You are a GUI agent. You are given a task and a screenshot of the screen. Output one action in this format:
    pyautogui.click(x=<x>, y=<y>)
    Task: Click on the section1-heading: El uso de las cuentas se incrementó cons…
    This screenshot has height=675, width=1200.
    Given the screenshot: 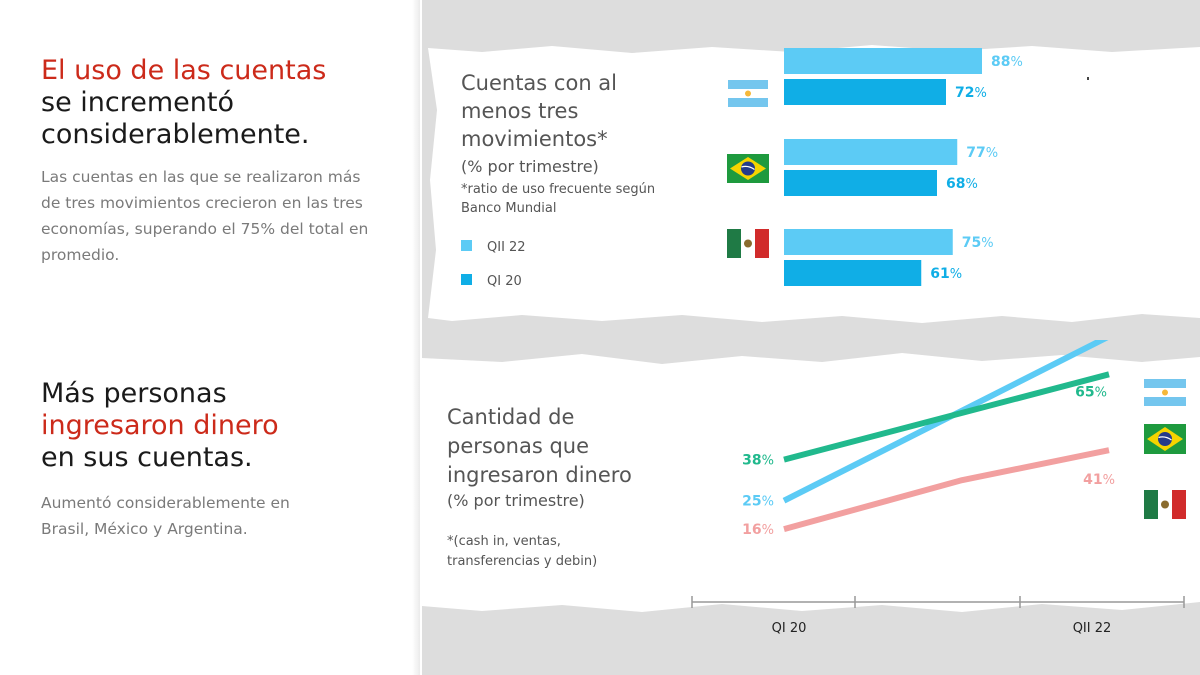 What is the action you would take?
    pyautogui.click(x=183, y=103)
    